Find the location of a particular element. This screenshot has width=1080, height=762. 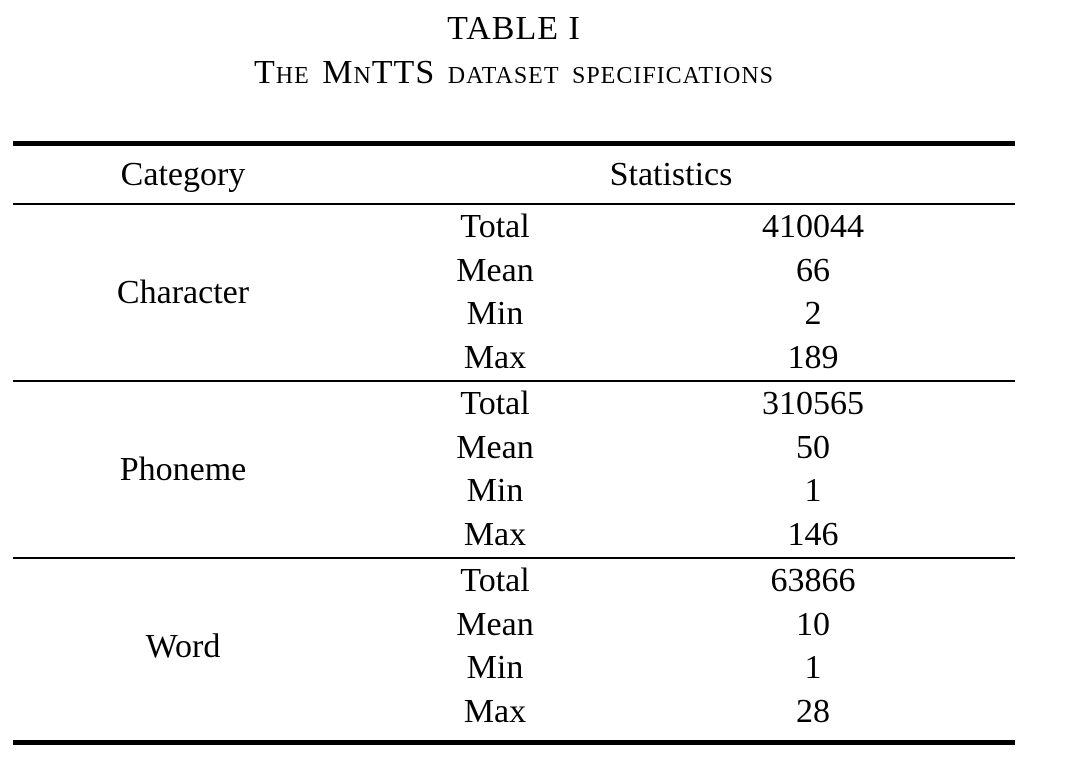

stat-rows: Total 63866 Mean 10 Min 1 Max 28 is located at coordinates (684, 646).